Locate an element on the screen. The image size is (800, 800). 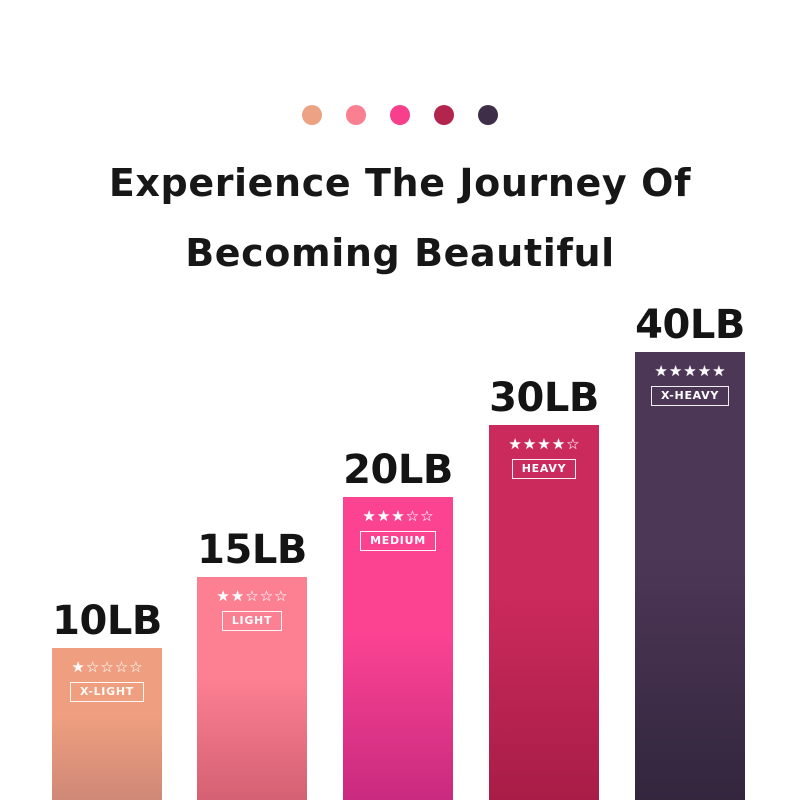
bar-overlay: ★ ★ ★ ★ ★ X-HEAVY is located at coordinates (690, 385).